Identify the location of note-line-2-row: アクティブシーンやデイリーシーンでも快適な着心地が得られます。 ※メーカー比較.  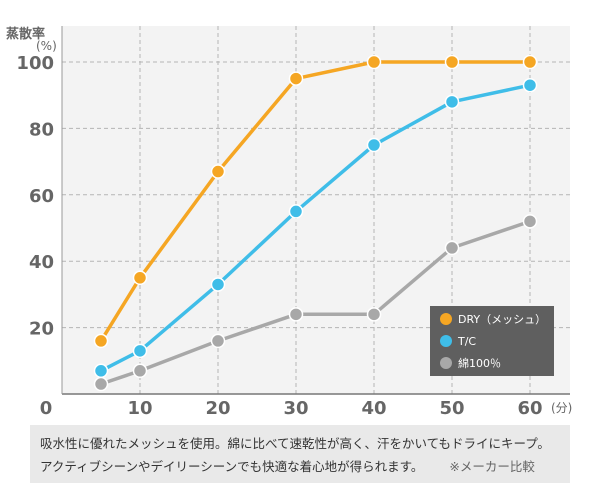
(300, 466).